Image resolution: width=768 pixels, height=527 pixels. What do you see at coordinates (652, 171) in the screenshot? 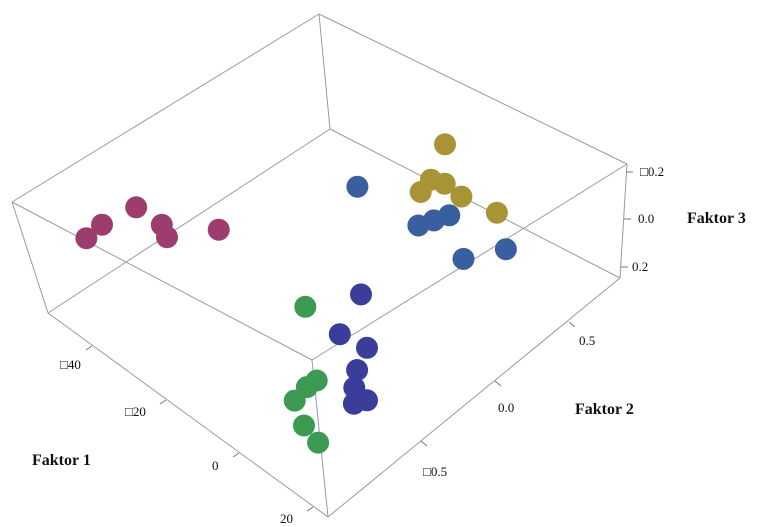
I see `z-tick-label: □0.2` at bounding box center [652, 171].